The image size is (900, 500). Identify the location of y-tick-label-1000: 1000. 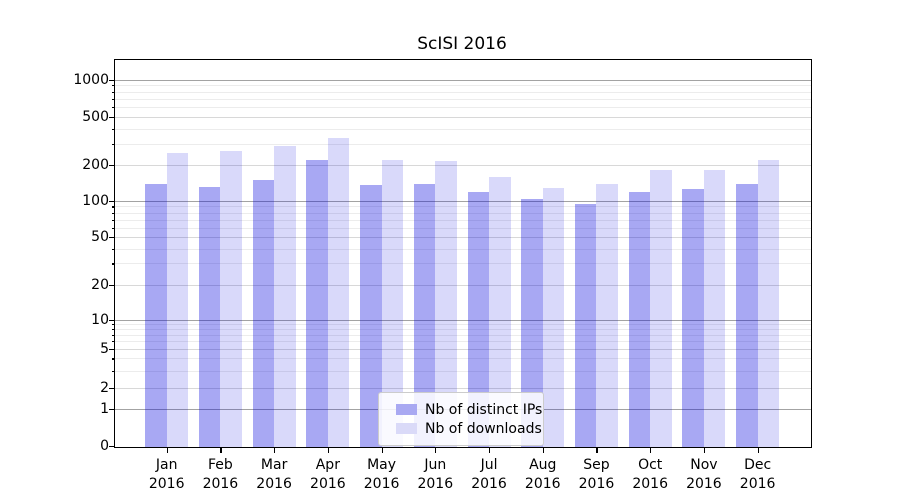
(91, 79).